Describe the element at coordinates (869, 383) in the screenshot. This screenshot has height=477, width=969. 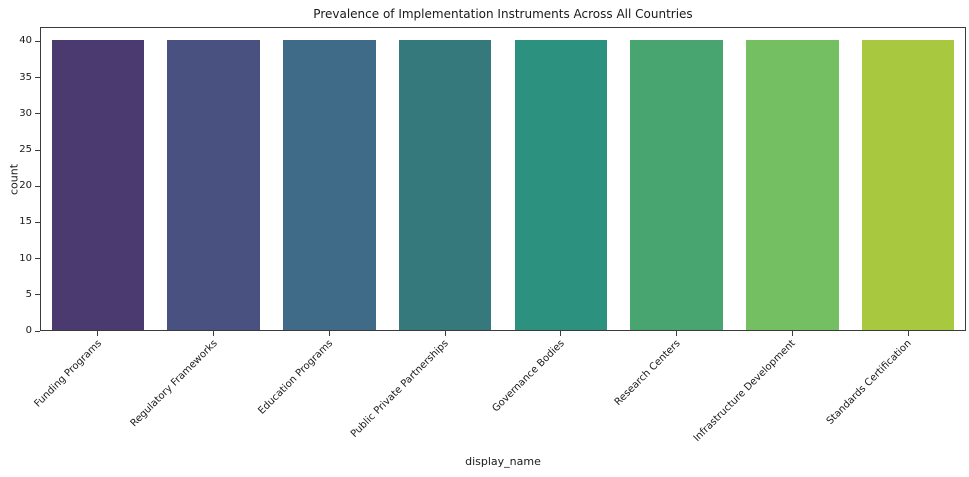
I see `x-tick-label: Standards Certification` at that location.